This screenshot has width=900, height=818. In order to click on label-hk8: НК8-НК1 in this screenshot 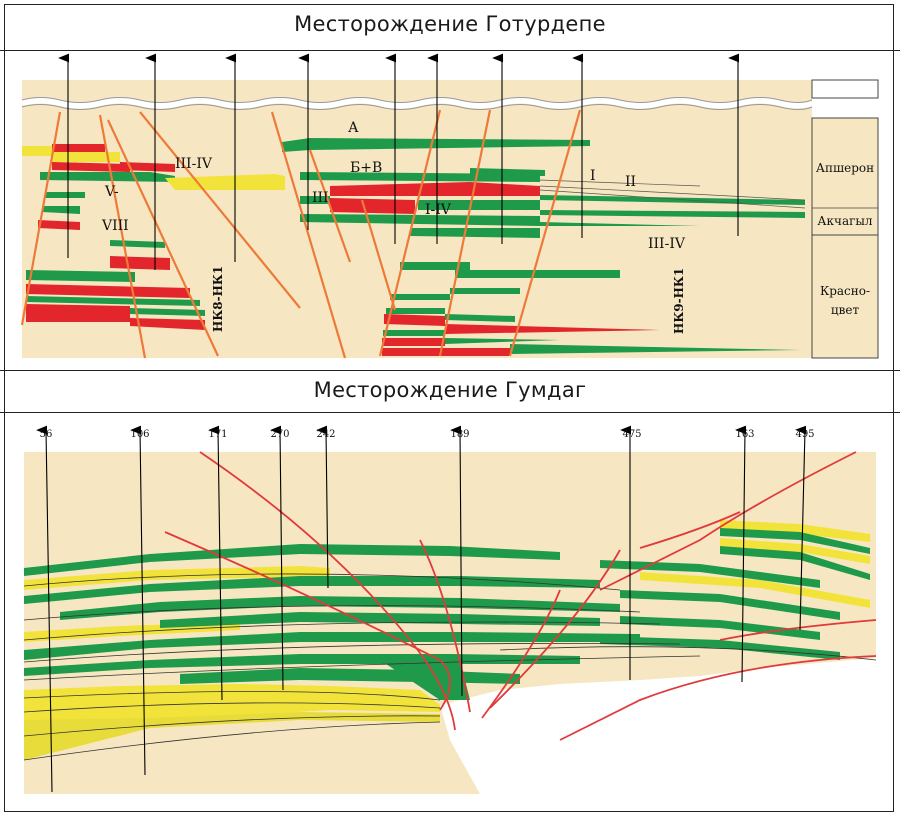, I will do `click(218, 299)`.